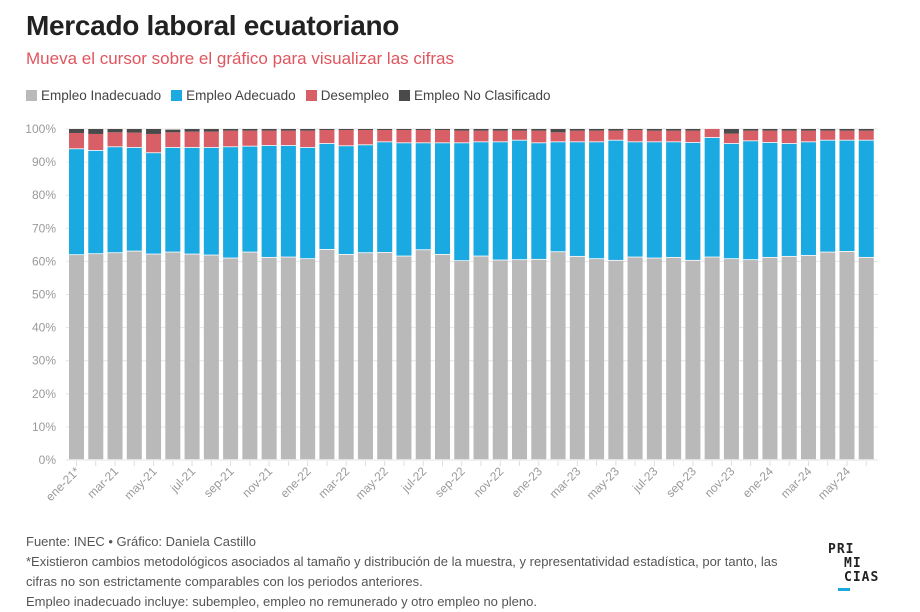 The width and height of the screenshot is (920, 612). I want to click on legend-item-adecuado: Empleo Adecuado, so click(233, 95).